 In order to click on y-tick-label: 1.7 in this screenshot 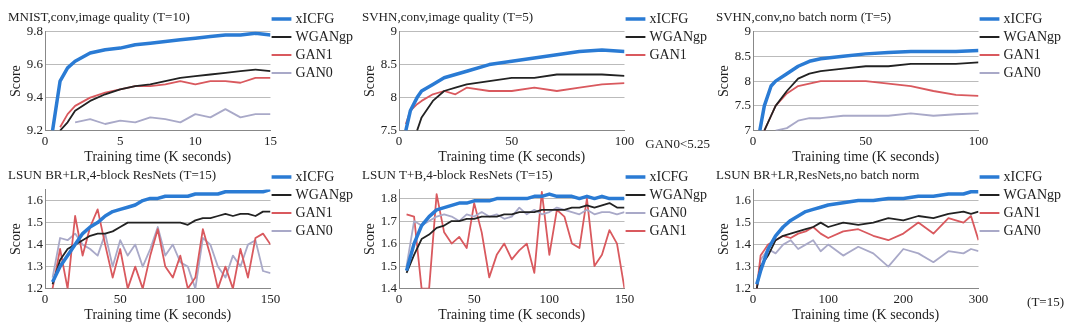, I will do `click(389, 220)`.